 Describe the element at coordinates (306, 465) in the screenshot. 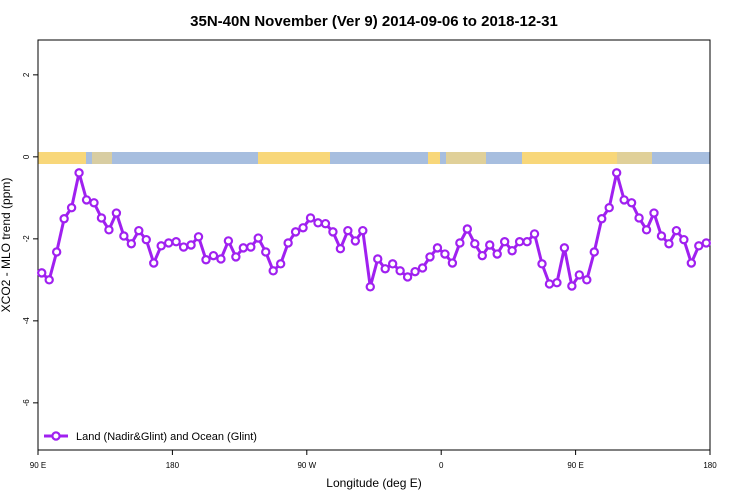

I see `x-tick-label: 90 W` at that location.